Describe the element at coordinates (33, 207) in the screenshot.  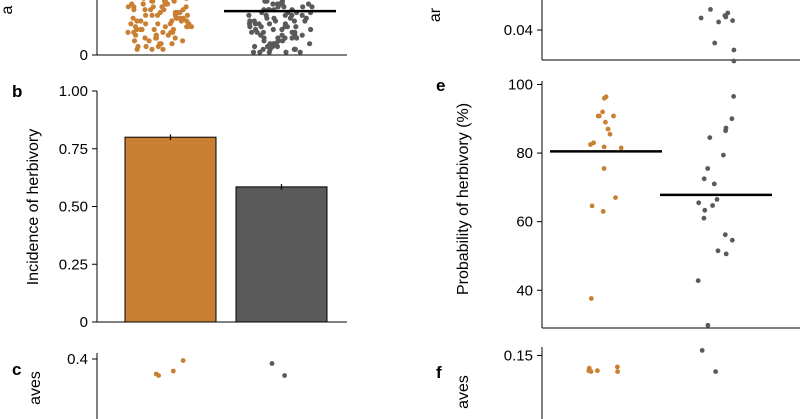
I see `y-axis-label: Incidence of herbivory` at that location.